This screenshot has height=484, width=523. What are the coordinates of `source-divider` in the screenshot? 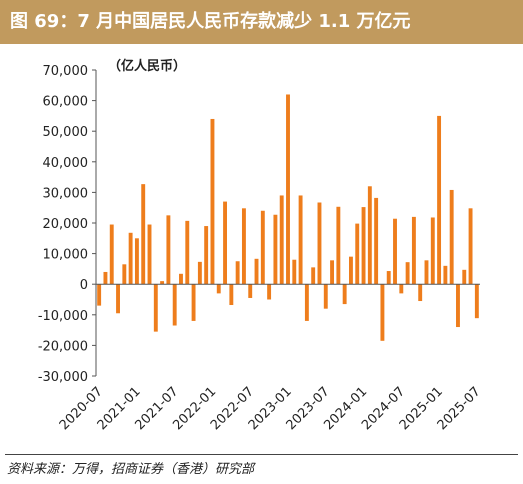 It's located at (261, 454).